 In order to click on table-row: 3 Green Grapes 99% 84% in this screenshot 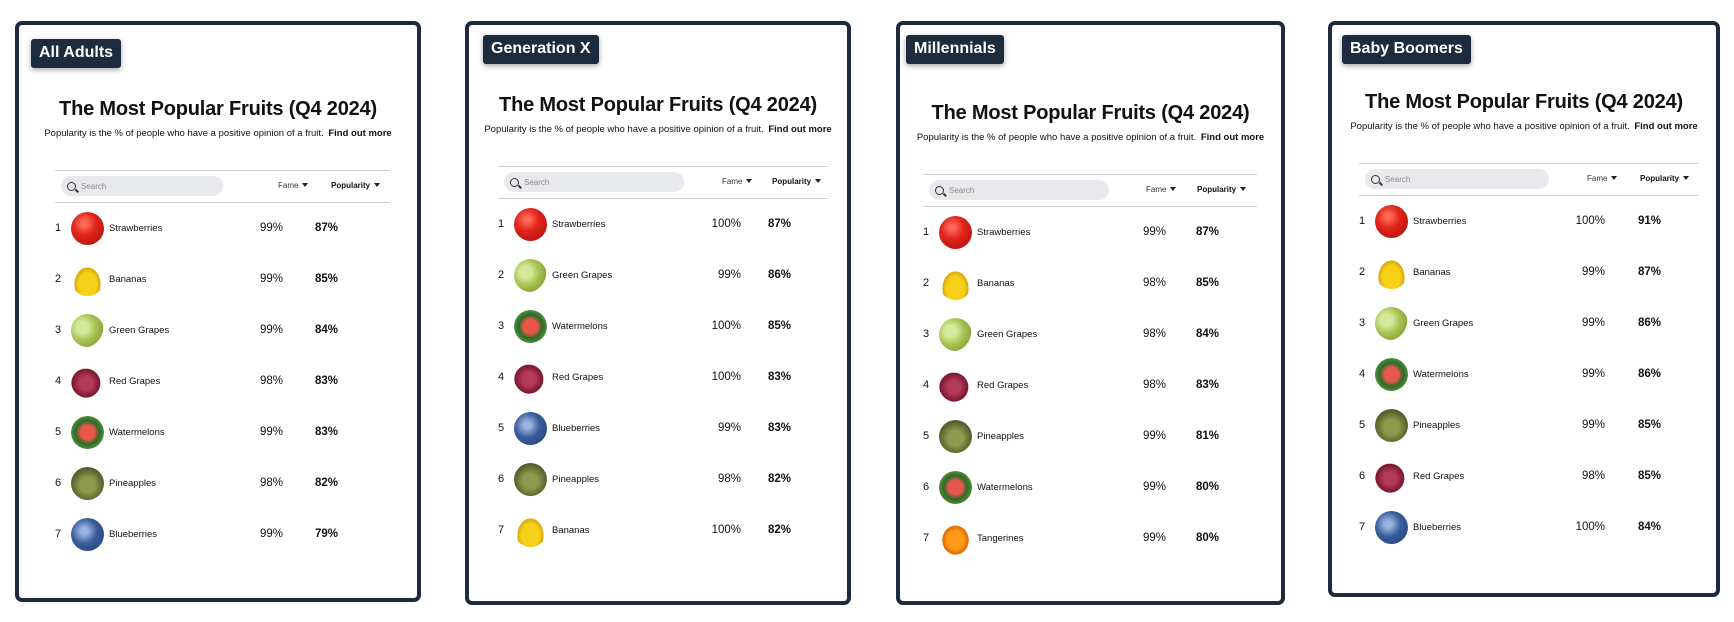, I will do `click(222, 330)`.